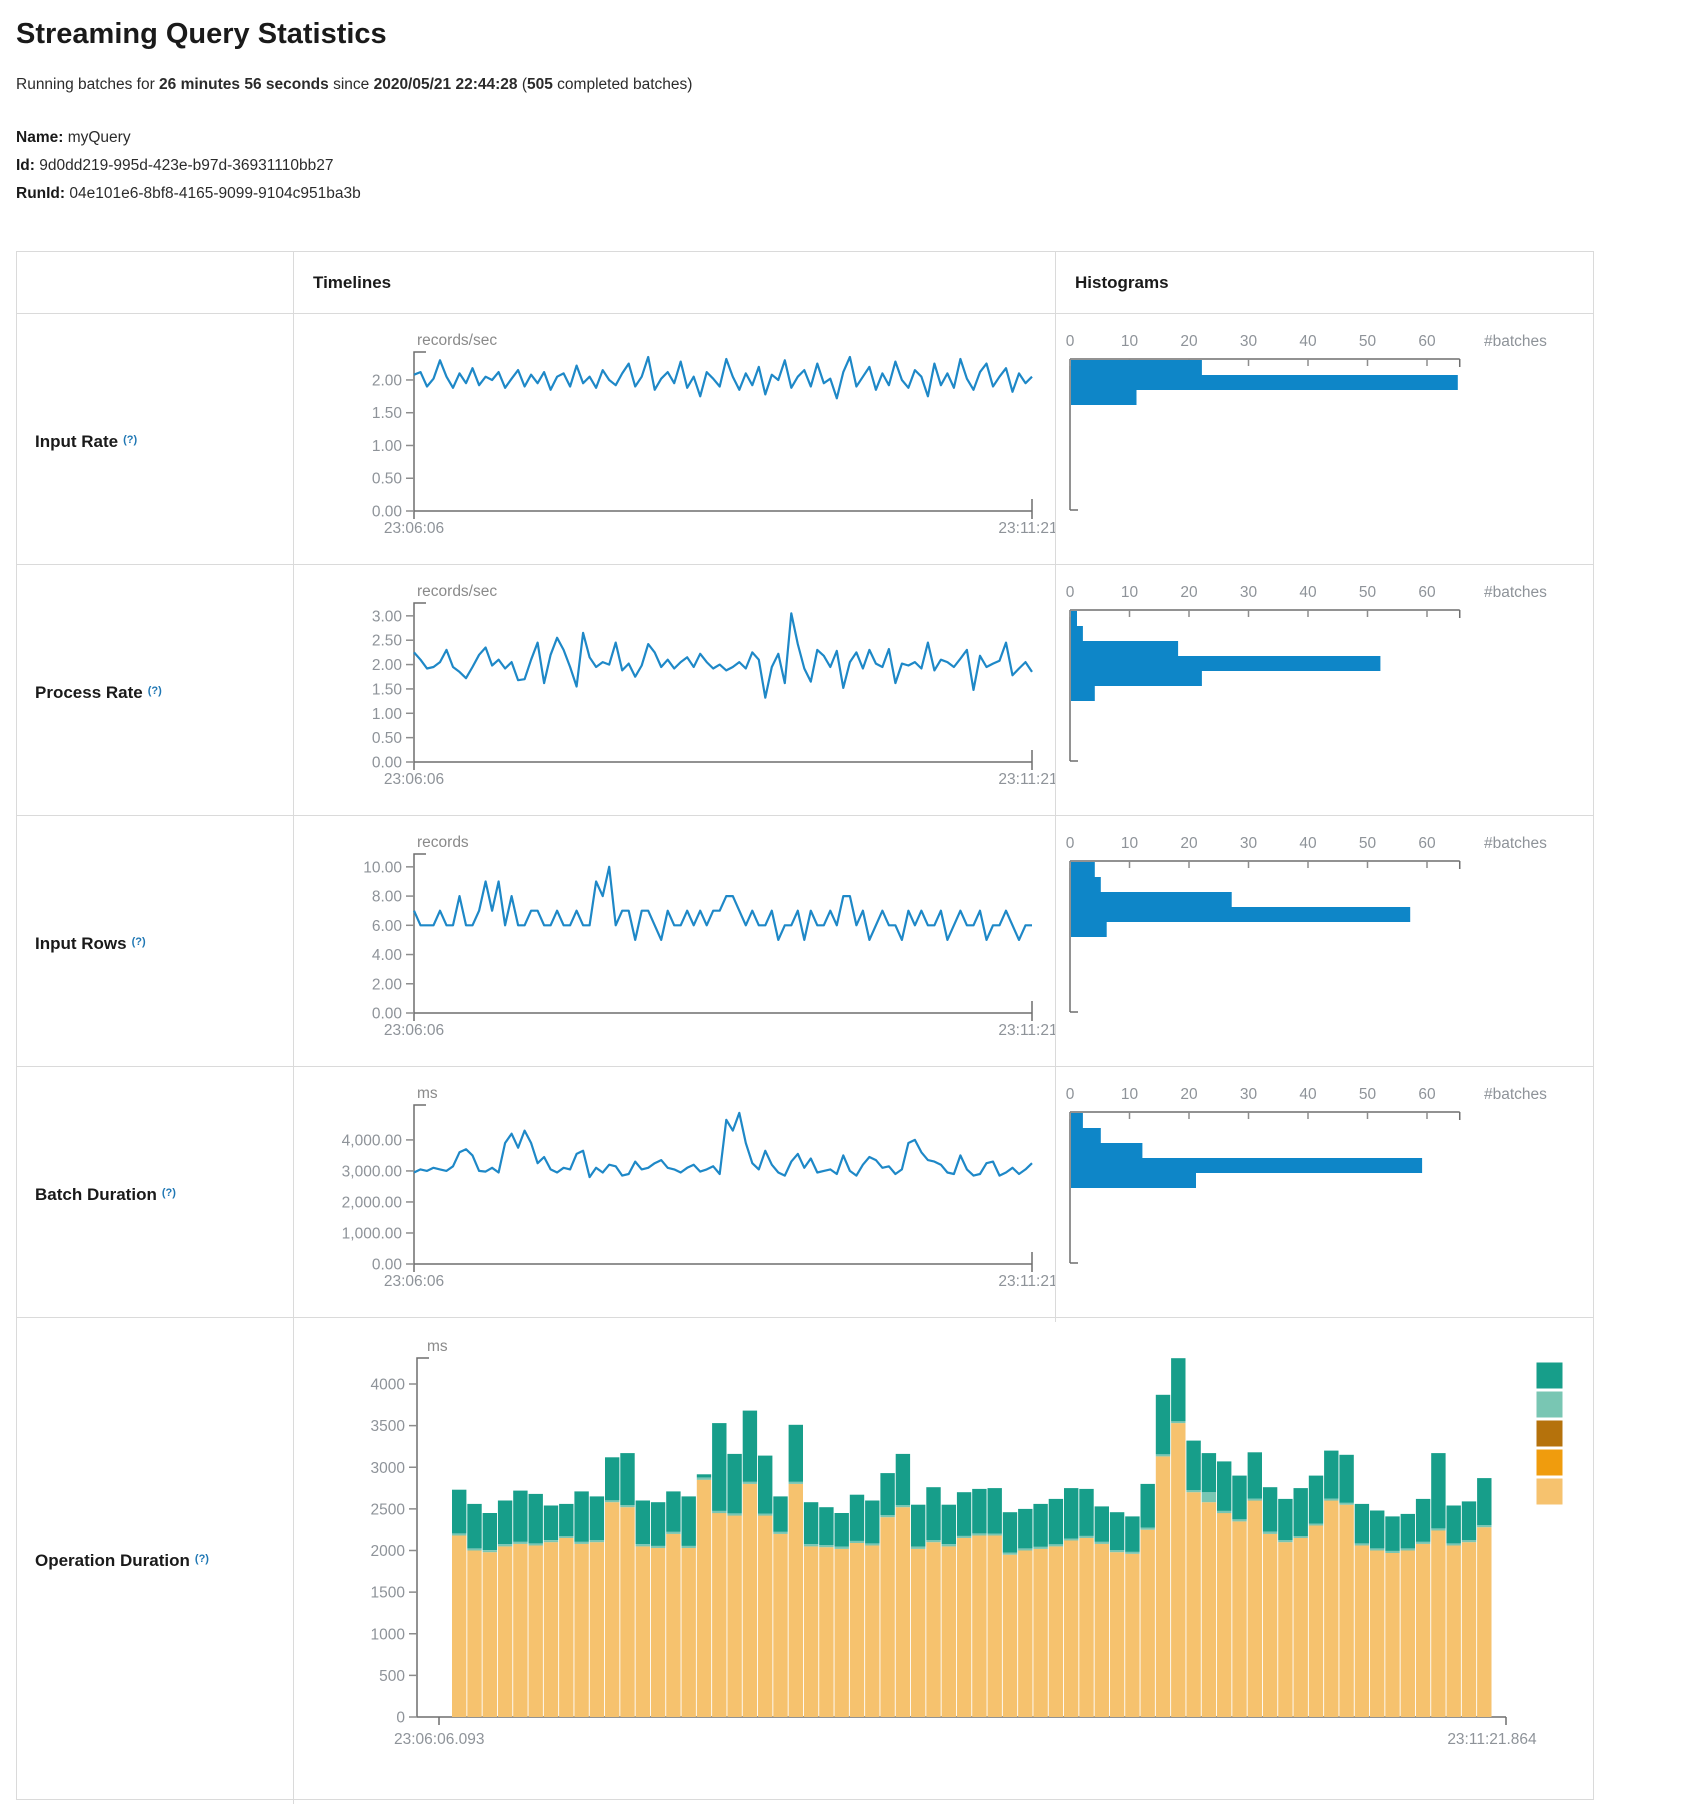 The image size is (1693, 1820). What do you see at coordinates (387, 714) in the screenshot?
I see `svg-text: 1.00` at bounding box center [387, 714].